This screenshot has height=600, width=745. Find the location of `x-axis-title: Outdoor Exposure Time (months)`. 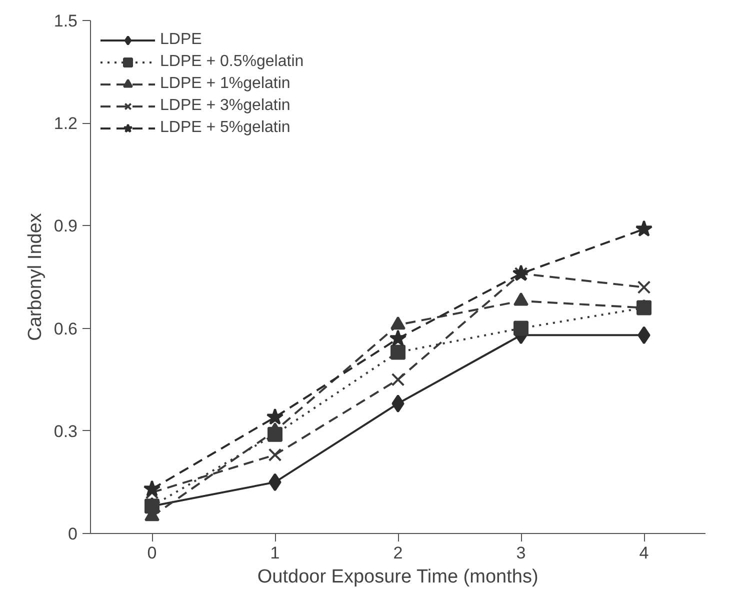

x-axis-title: Outdoor Exposure Time (months) is located at coordinates (397, 577).